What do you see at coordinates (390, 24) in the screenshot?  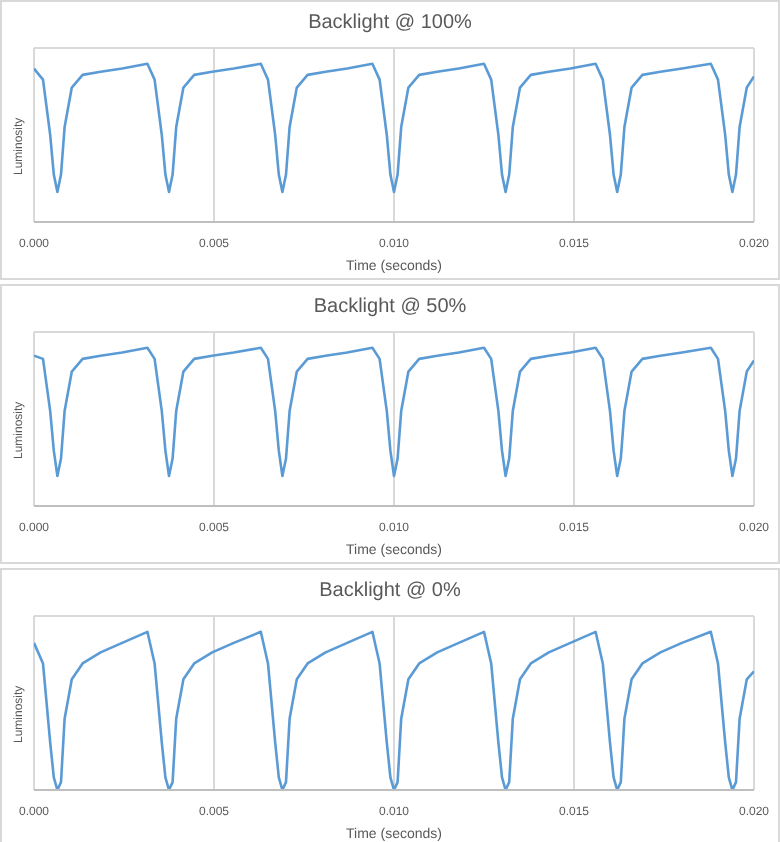 I see `chart-title: Backlight @ 100%` at bounding box center [390, 24].